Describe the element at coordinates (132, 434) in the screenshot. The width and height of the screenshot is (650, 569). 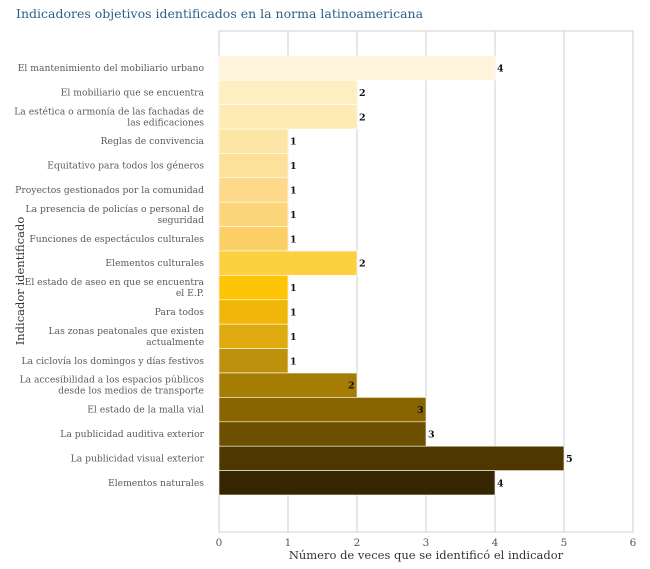
I see `category-label: La publicidad auditiva exterior` at that location.